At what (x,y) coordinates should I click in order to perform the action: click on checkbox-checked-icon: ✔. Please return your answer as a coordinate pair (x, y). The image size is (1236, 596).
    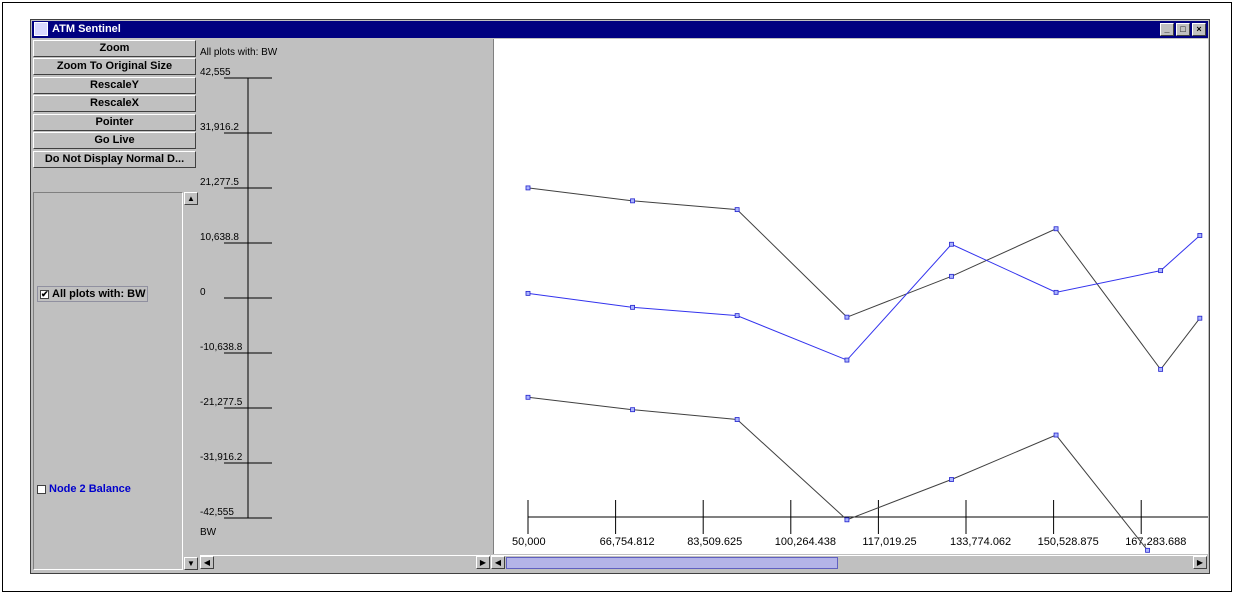
    Looking at the image, I should click on (44, 293).